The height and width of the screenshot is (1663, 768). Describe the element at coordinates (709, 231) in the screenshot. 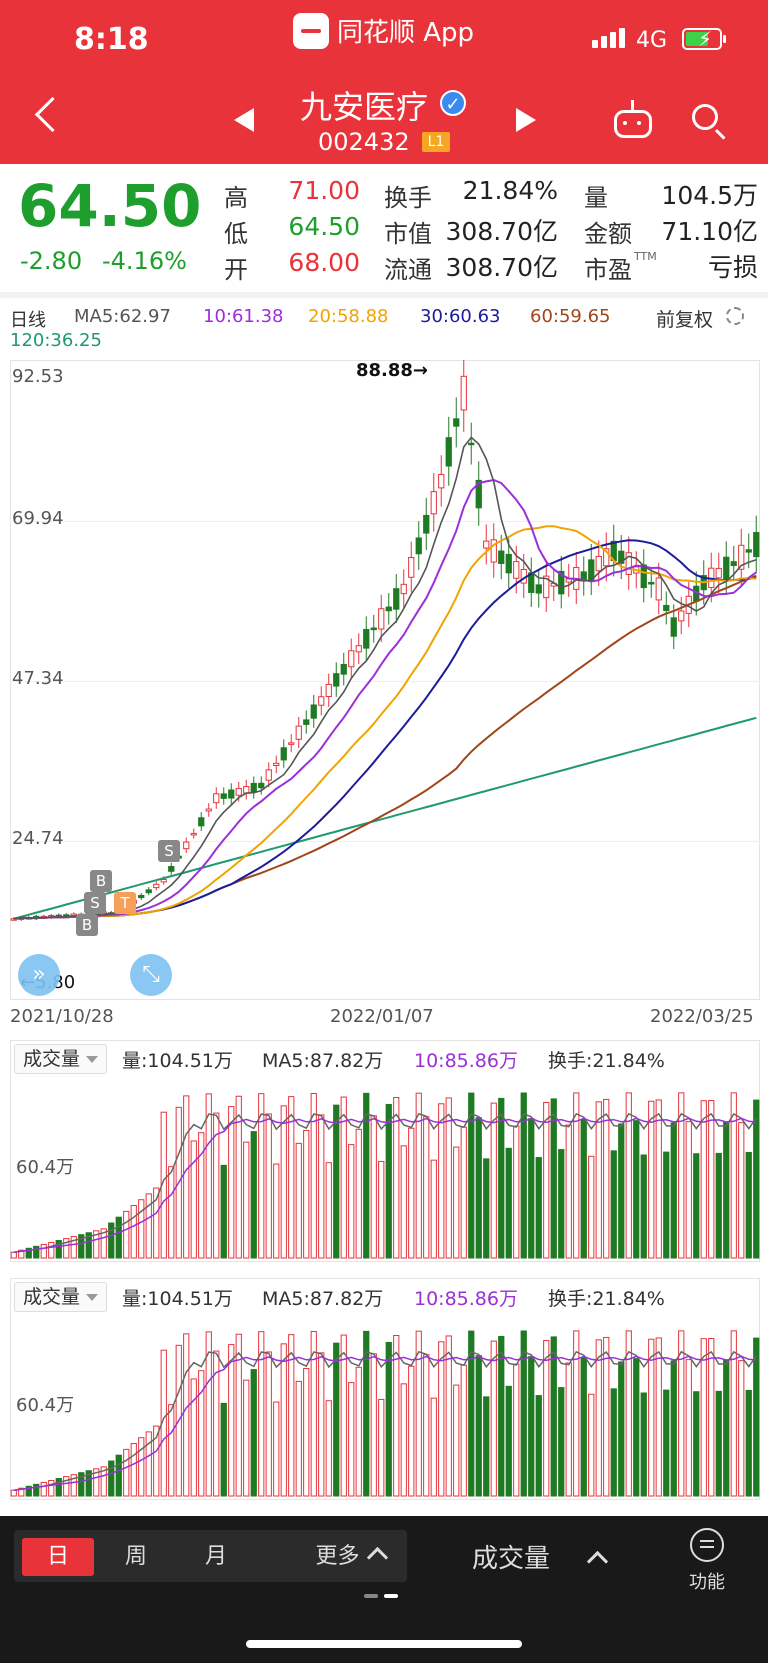

I see `amount-value: 71.10亿` at that location.